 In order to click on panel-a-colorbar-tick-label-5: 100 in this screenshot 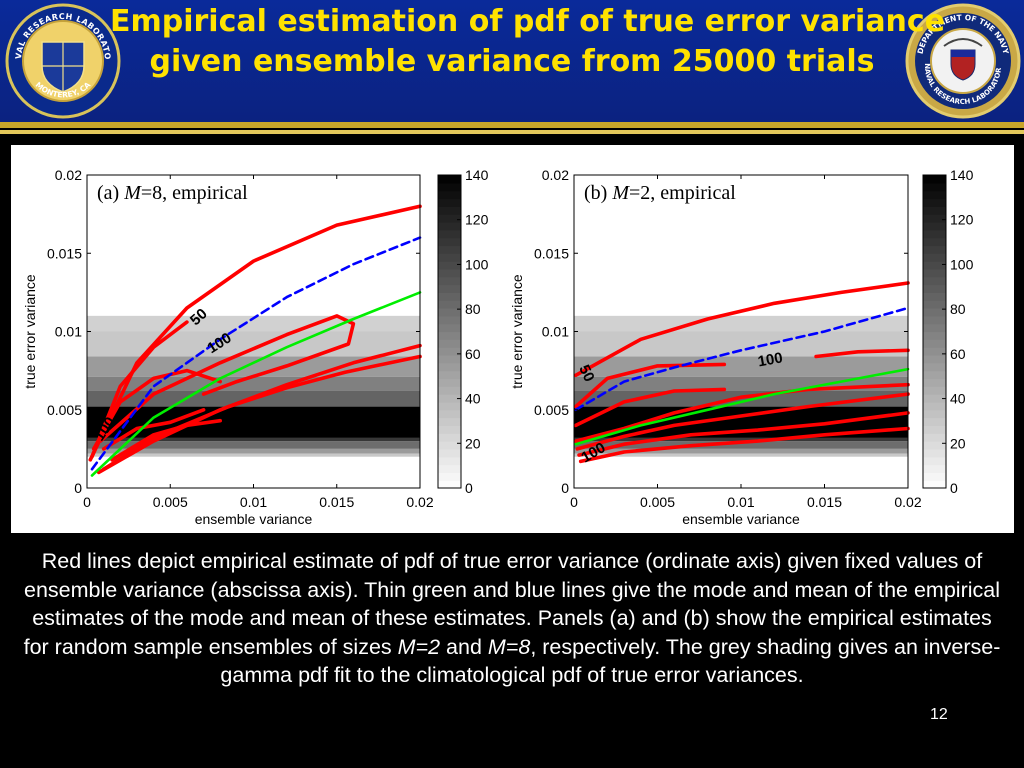, I will do `click(477, 264)`.